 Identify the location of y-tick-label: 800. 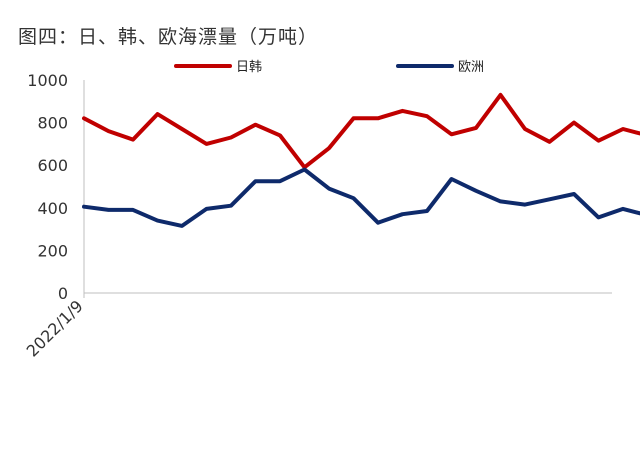
(52, 123).